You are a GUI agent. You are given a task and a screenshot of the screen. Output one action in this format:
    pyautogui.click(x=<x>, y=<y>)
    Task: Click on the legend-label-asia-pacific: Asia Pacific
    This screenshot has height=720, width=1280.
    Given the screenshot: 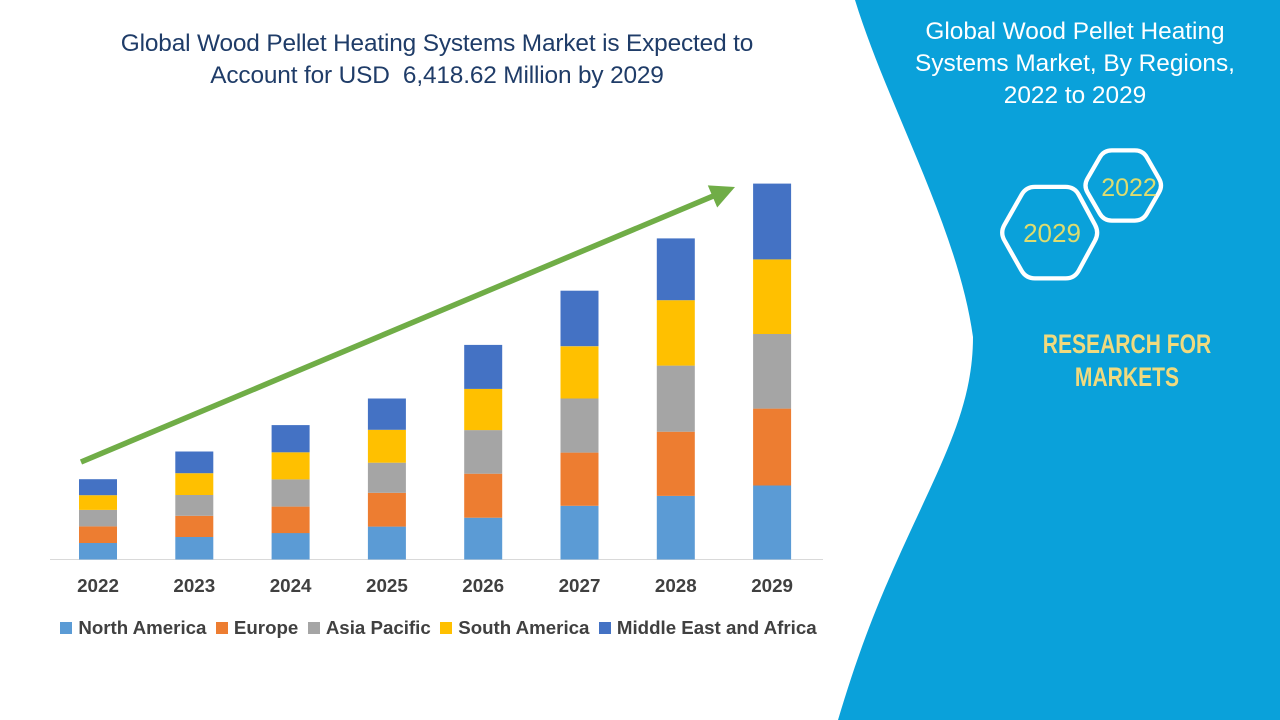 What is the action you would take?
    pyautogui.click(x=378, y=627)
    